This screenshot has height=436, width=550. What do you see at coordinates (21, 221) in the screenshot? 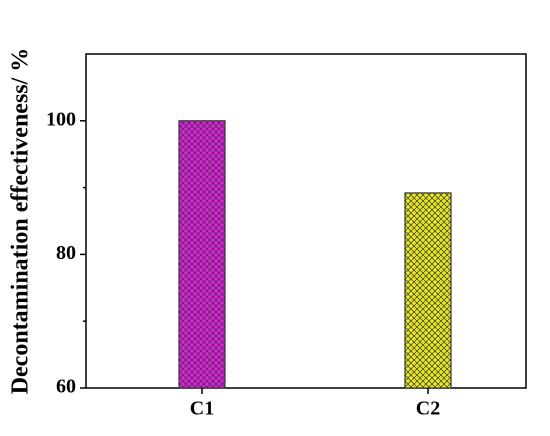
I see `y-axis-label: Decontamination effectiveness/ %` at bounding box center [21, 221].